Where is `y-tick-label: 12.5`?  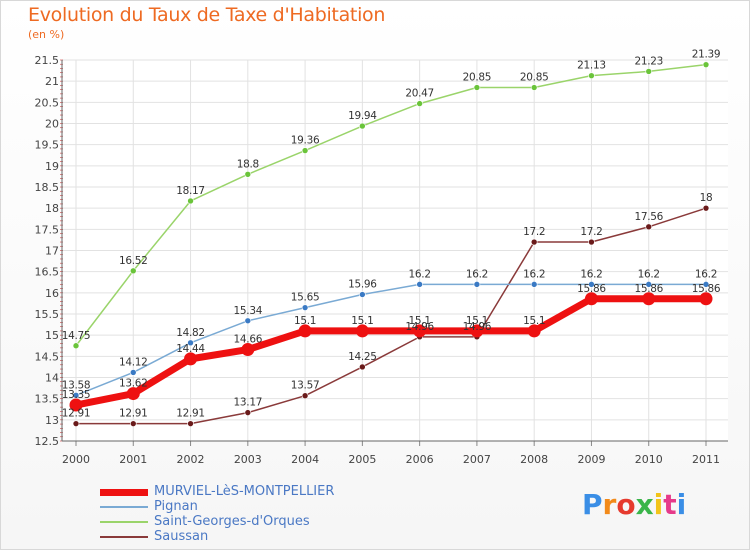
y-tick-label: 12.5 is located at coordinates (47, 441).